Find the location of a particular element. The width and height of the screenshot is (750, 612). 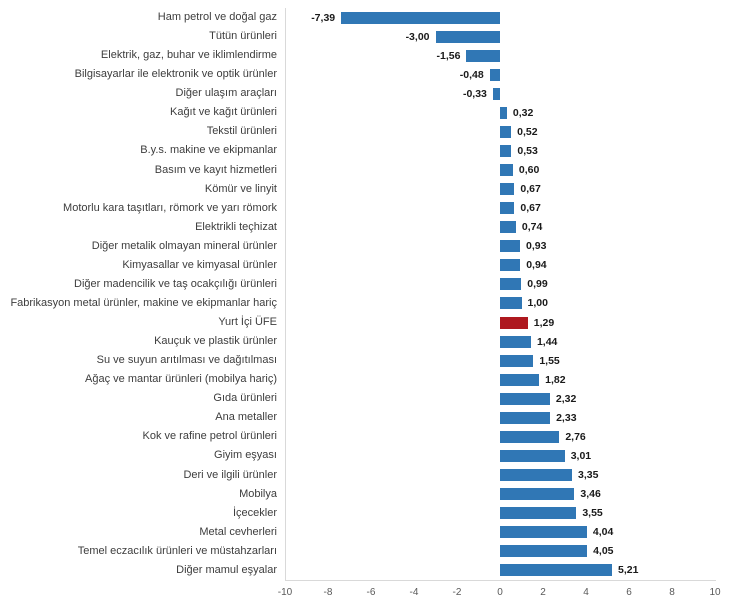

category-label: Kok ve rafine petrol ürünleri is located at coordinates (209, 436).